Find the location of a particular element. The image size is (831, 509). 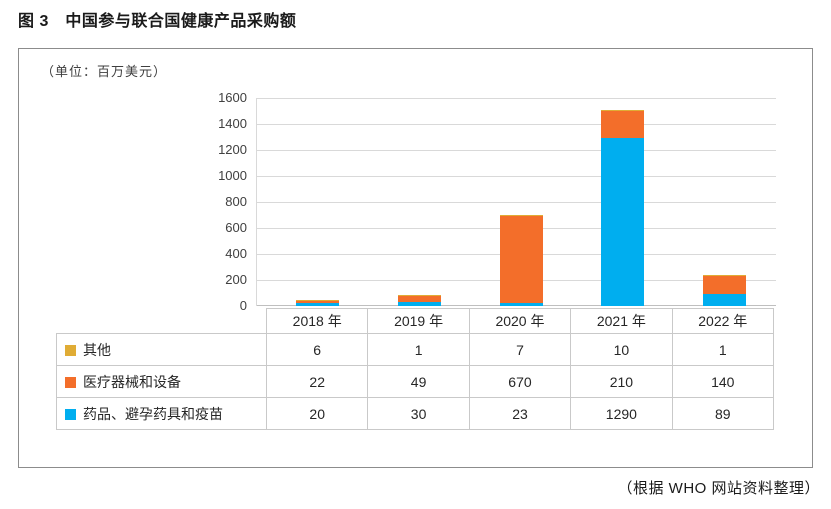

series-label: 药品、避孕药具和疫苗 is located at coordinates (153, 413).